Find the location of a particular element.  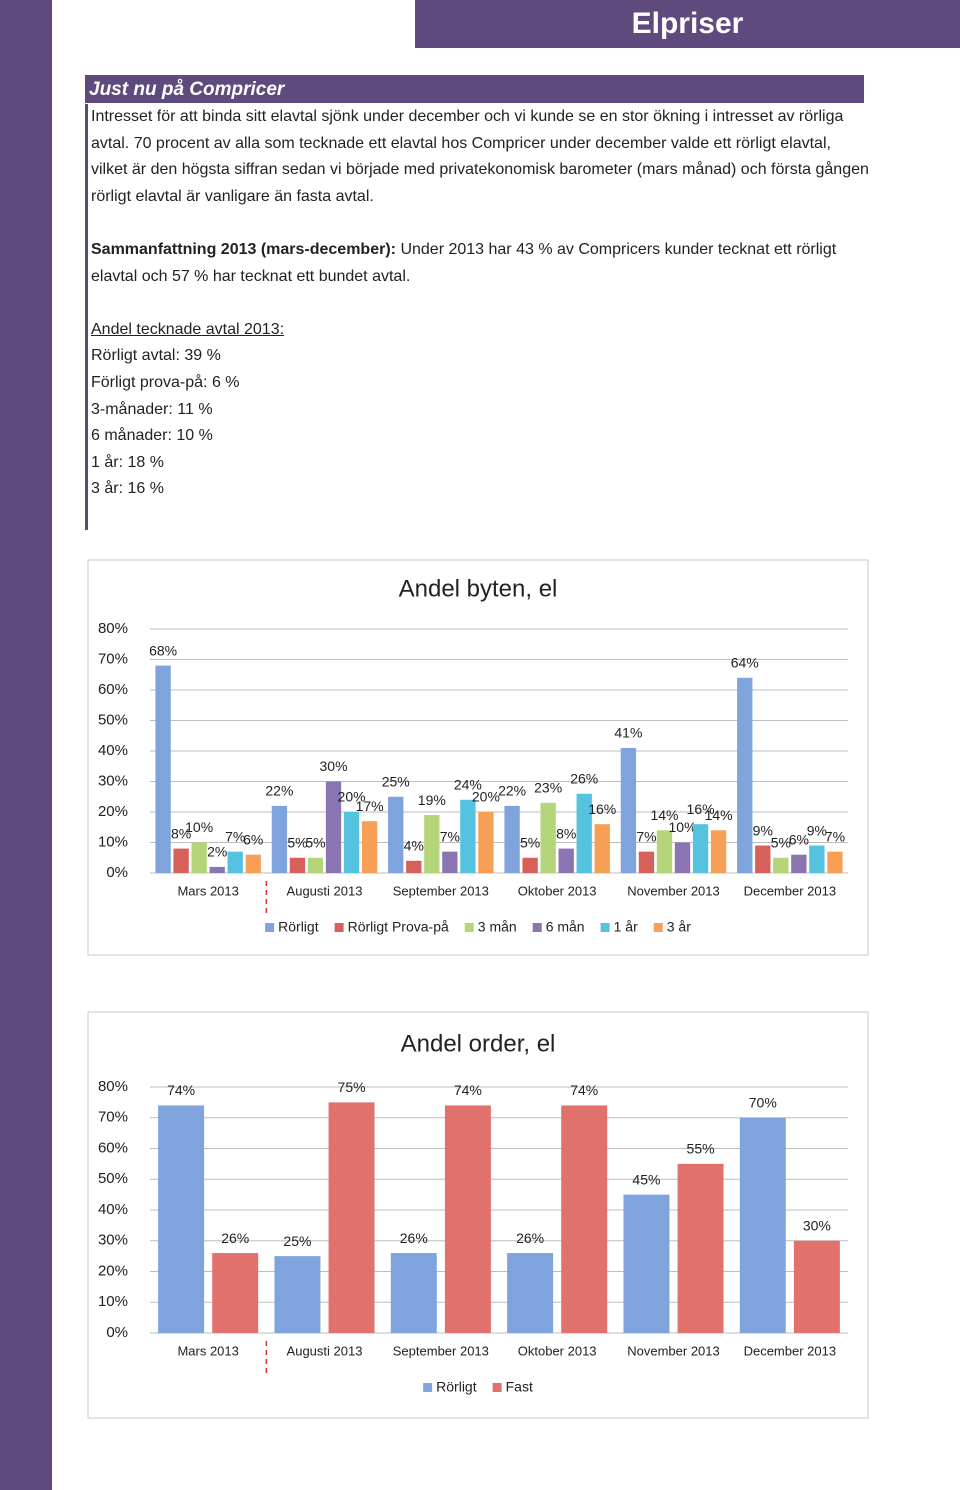

legend: Rörligt Fast is located at coordinates (478, 1387).